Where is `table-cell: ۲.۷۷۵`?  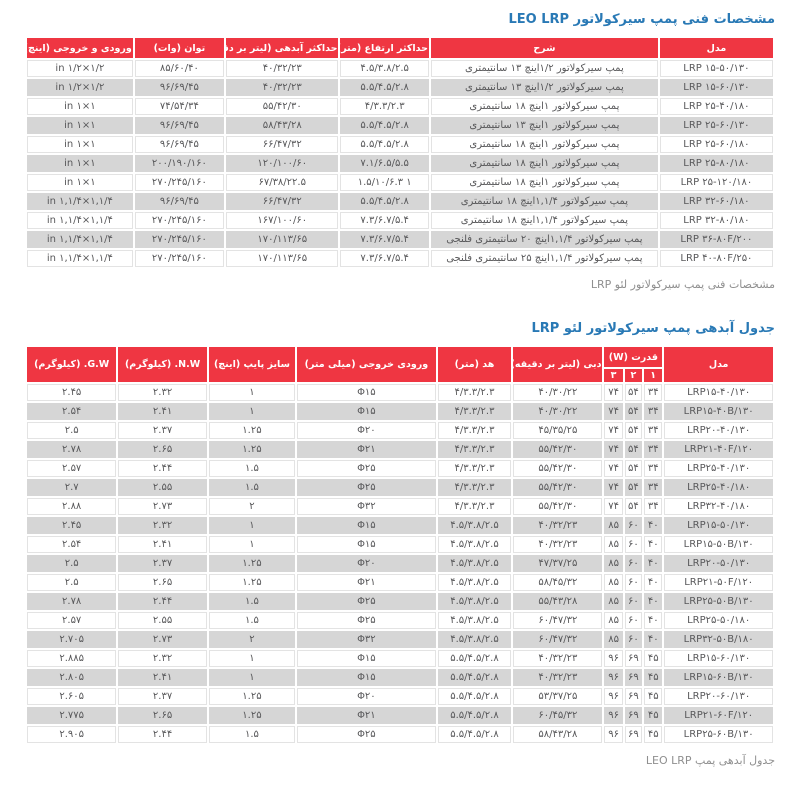
table-cell: ۲.۷۷۵ is located at coordinates (71, 715).